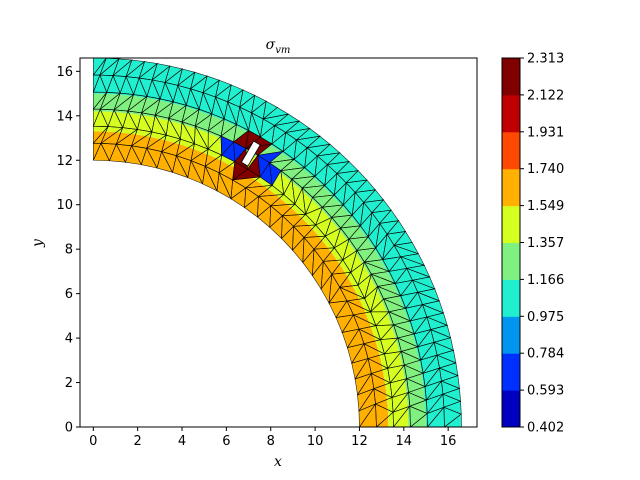  What do you see at coordinates (69, 428) in the screenshot?
I see `y-tick-label: 0` at bounding box center [69, 428].